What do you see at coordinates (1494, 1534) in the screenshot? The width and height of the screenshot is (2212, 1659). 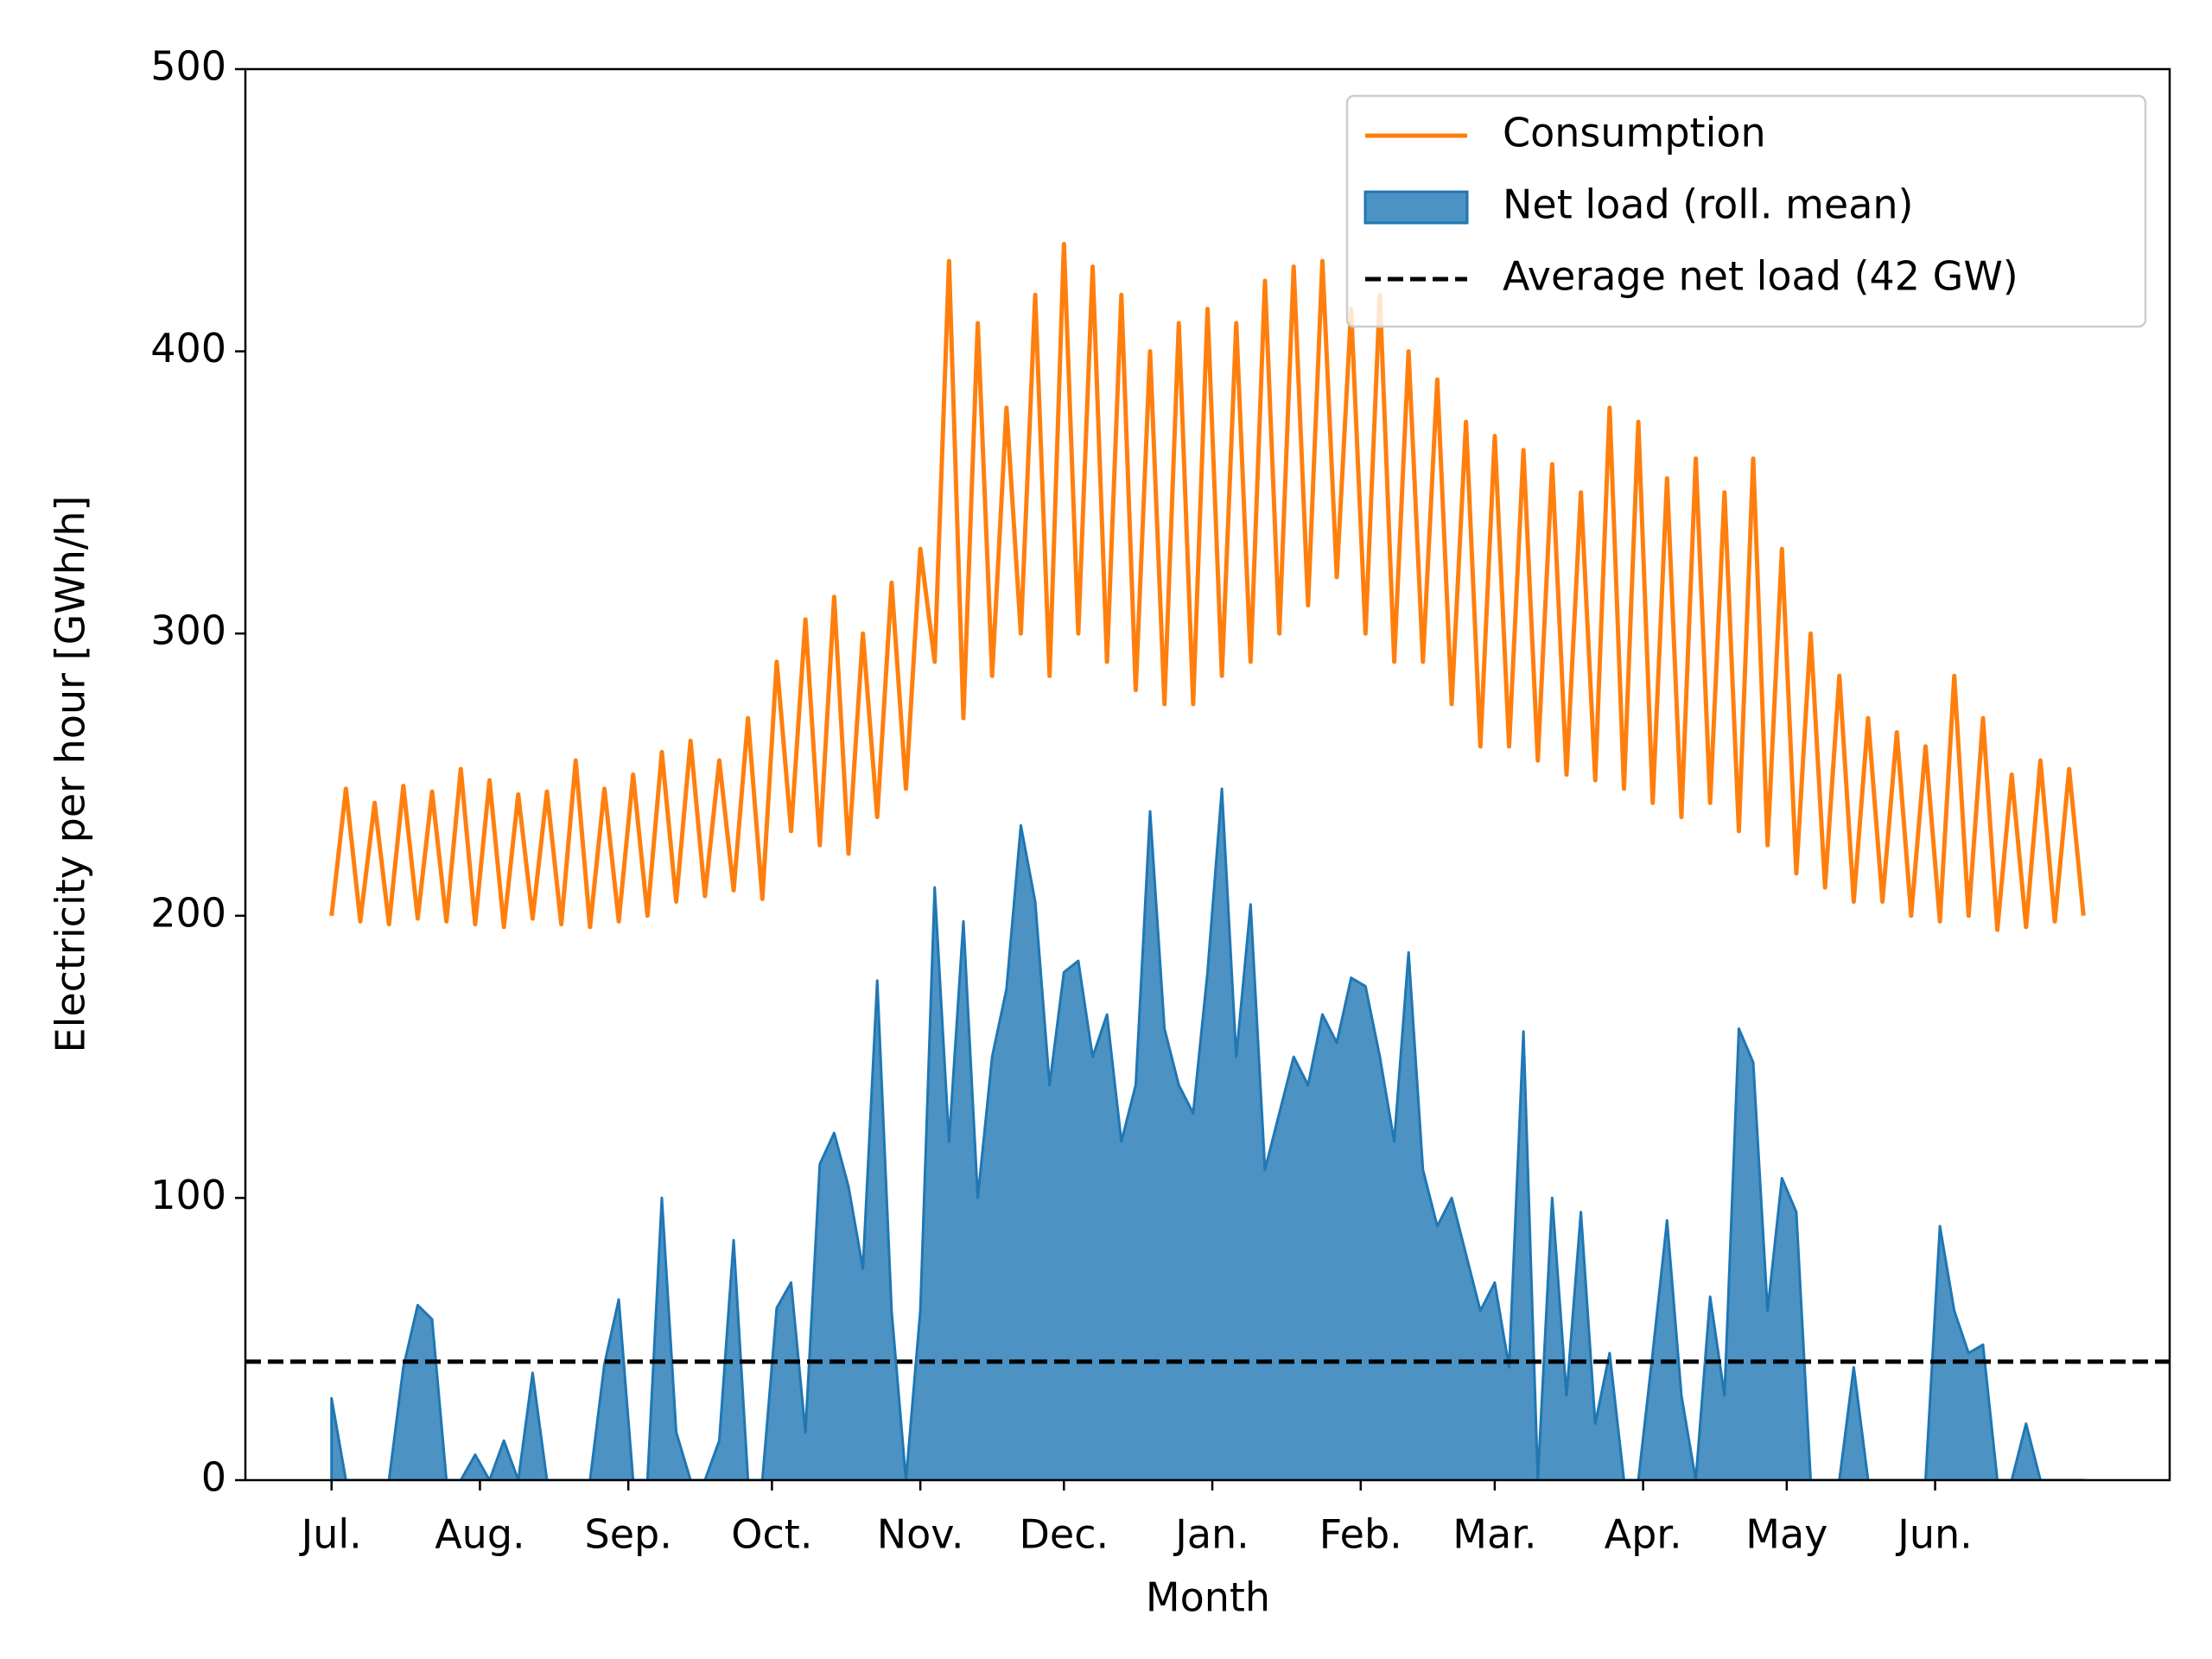 I see `x-tick-label: Mar.` at bounding box center [1494, 1534].